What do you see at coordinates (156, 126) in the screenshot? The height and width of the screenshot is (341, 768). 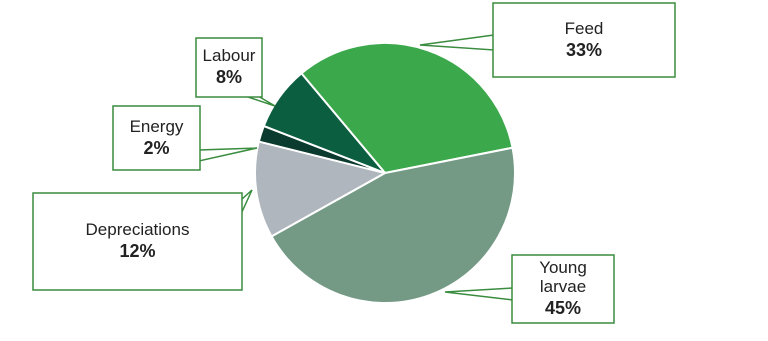 I see `category-label: Energy` at bounding box center [156, 126].